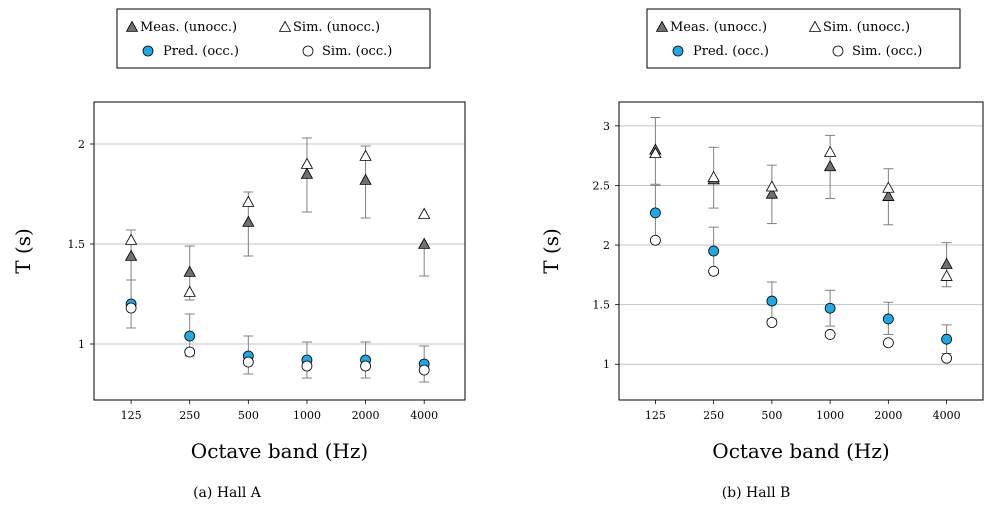 The height and width of the screenshot is (511, 988). I want to click on y-tick-label: 2.5, so click(602, 185).